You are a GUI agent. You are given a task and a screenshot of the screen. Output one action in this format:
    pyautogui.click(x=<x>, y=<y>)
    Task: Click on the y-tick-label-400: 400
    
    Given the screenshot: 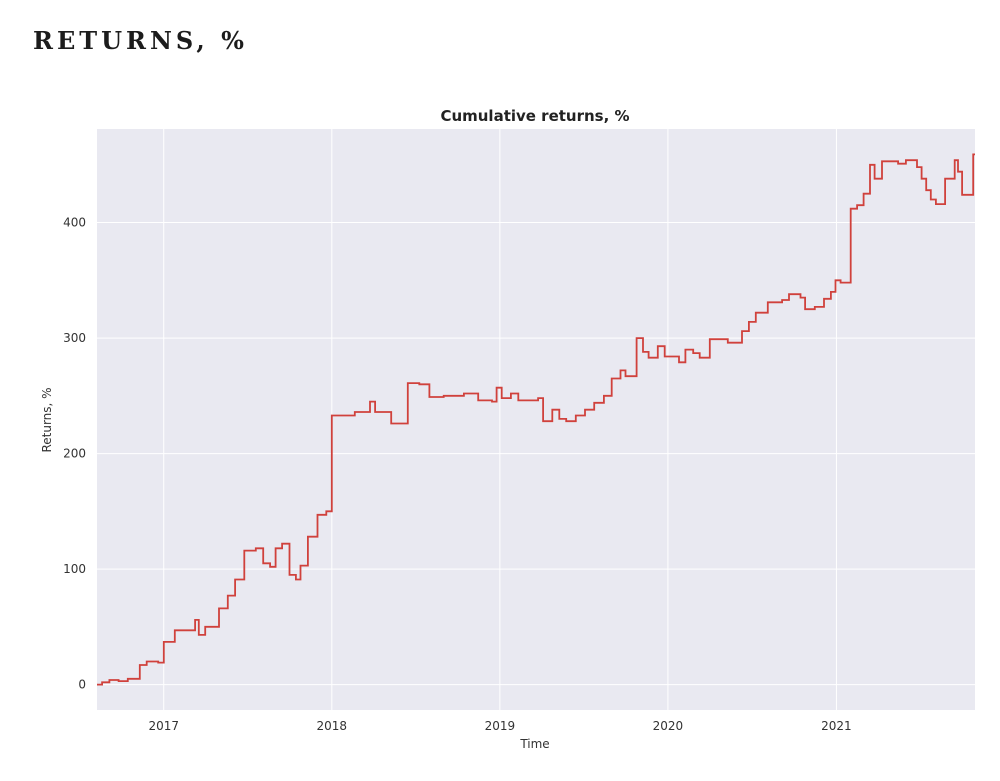 What is the action you would take?
    pyautogui.click(x=74, y=223)
    